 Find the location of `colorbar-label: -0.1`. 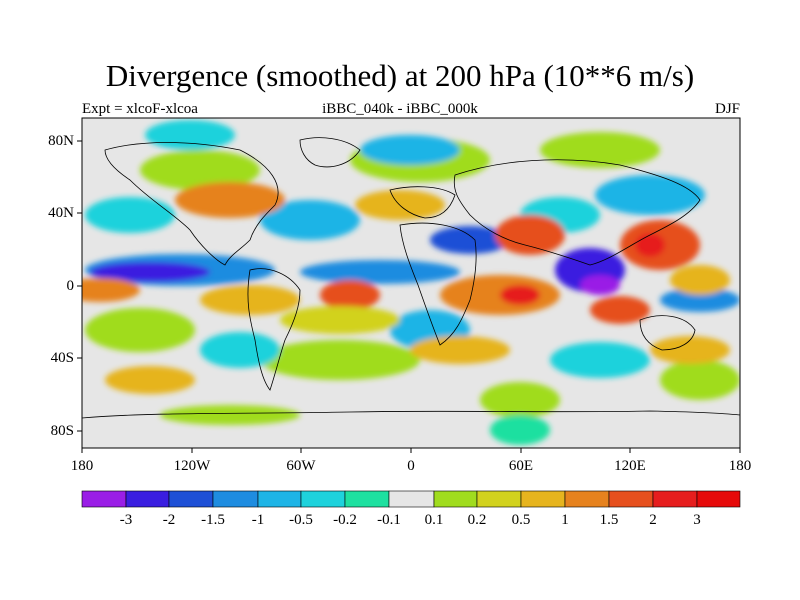

colorbar-label: -0.1 is located at coordinates (389, 520).